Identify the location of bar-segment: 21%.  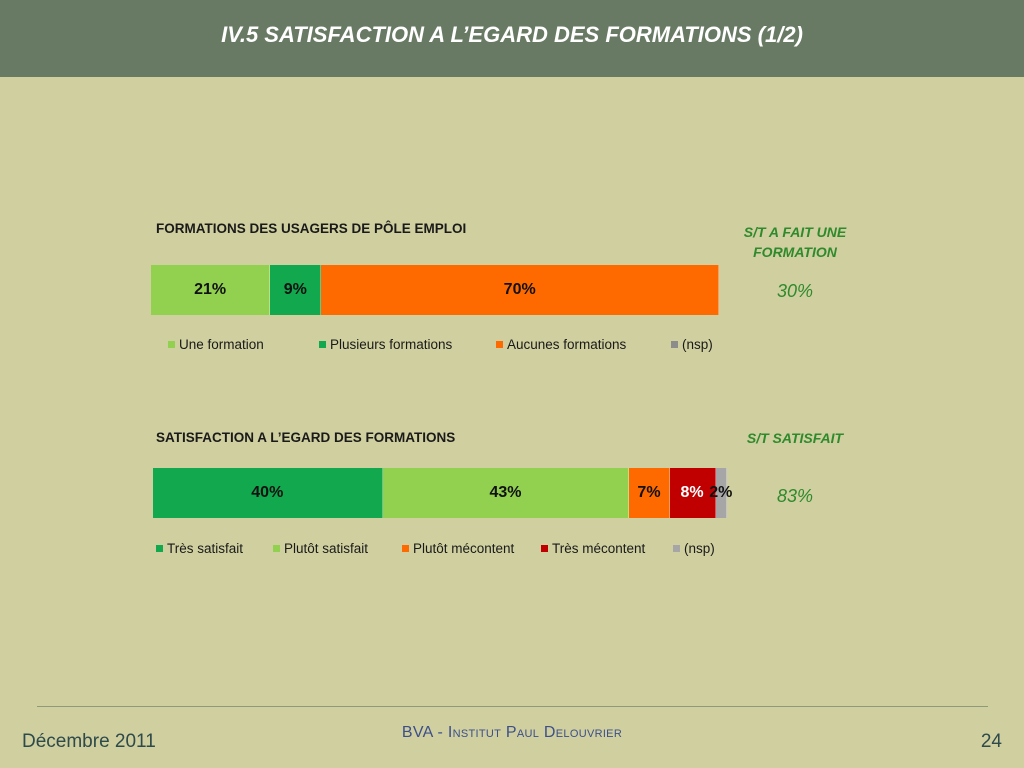
(211, 290).